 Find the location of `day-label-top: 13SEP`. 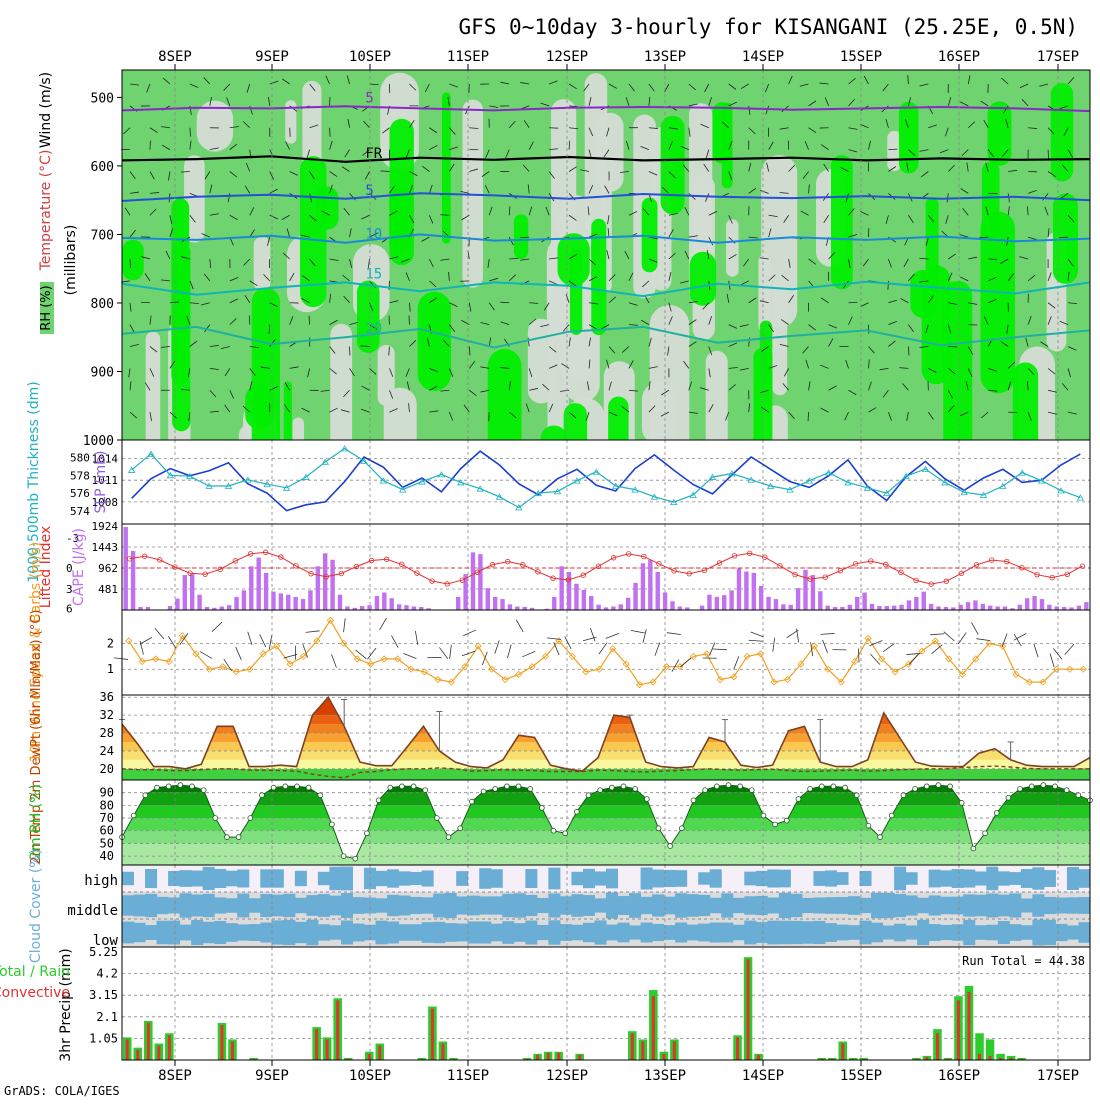

day-label-top: 13SEP is located at coordinates (665, 57).